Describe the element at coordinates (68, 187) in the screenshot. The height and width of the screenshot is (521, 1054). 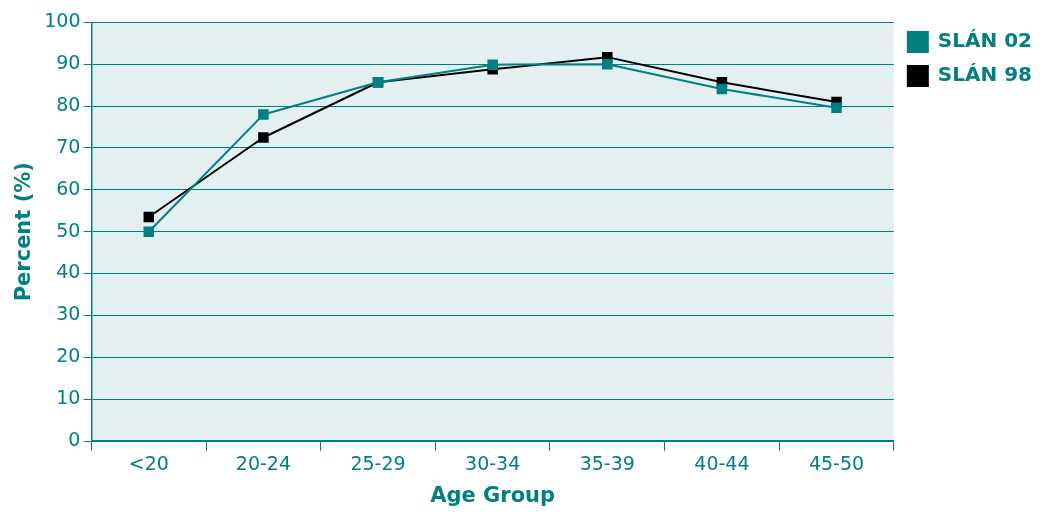
I see `y-tick-label: 60` at that location.